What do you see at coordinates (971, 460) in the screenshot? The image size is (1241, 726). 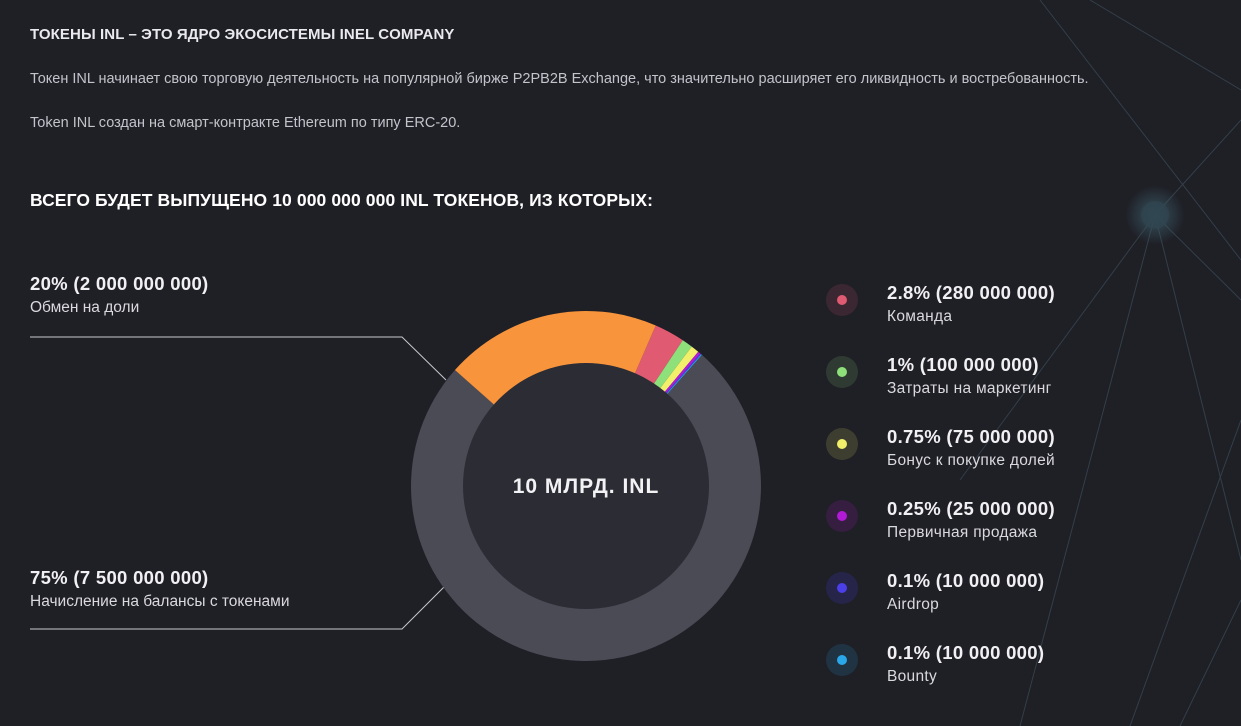 I see `legend-caption: Бонус к покупке долей` at bounding box center [971, 460].